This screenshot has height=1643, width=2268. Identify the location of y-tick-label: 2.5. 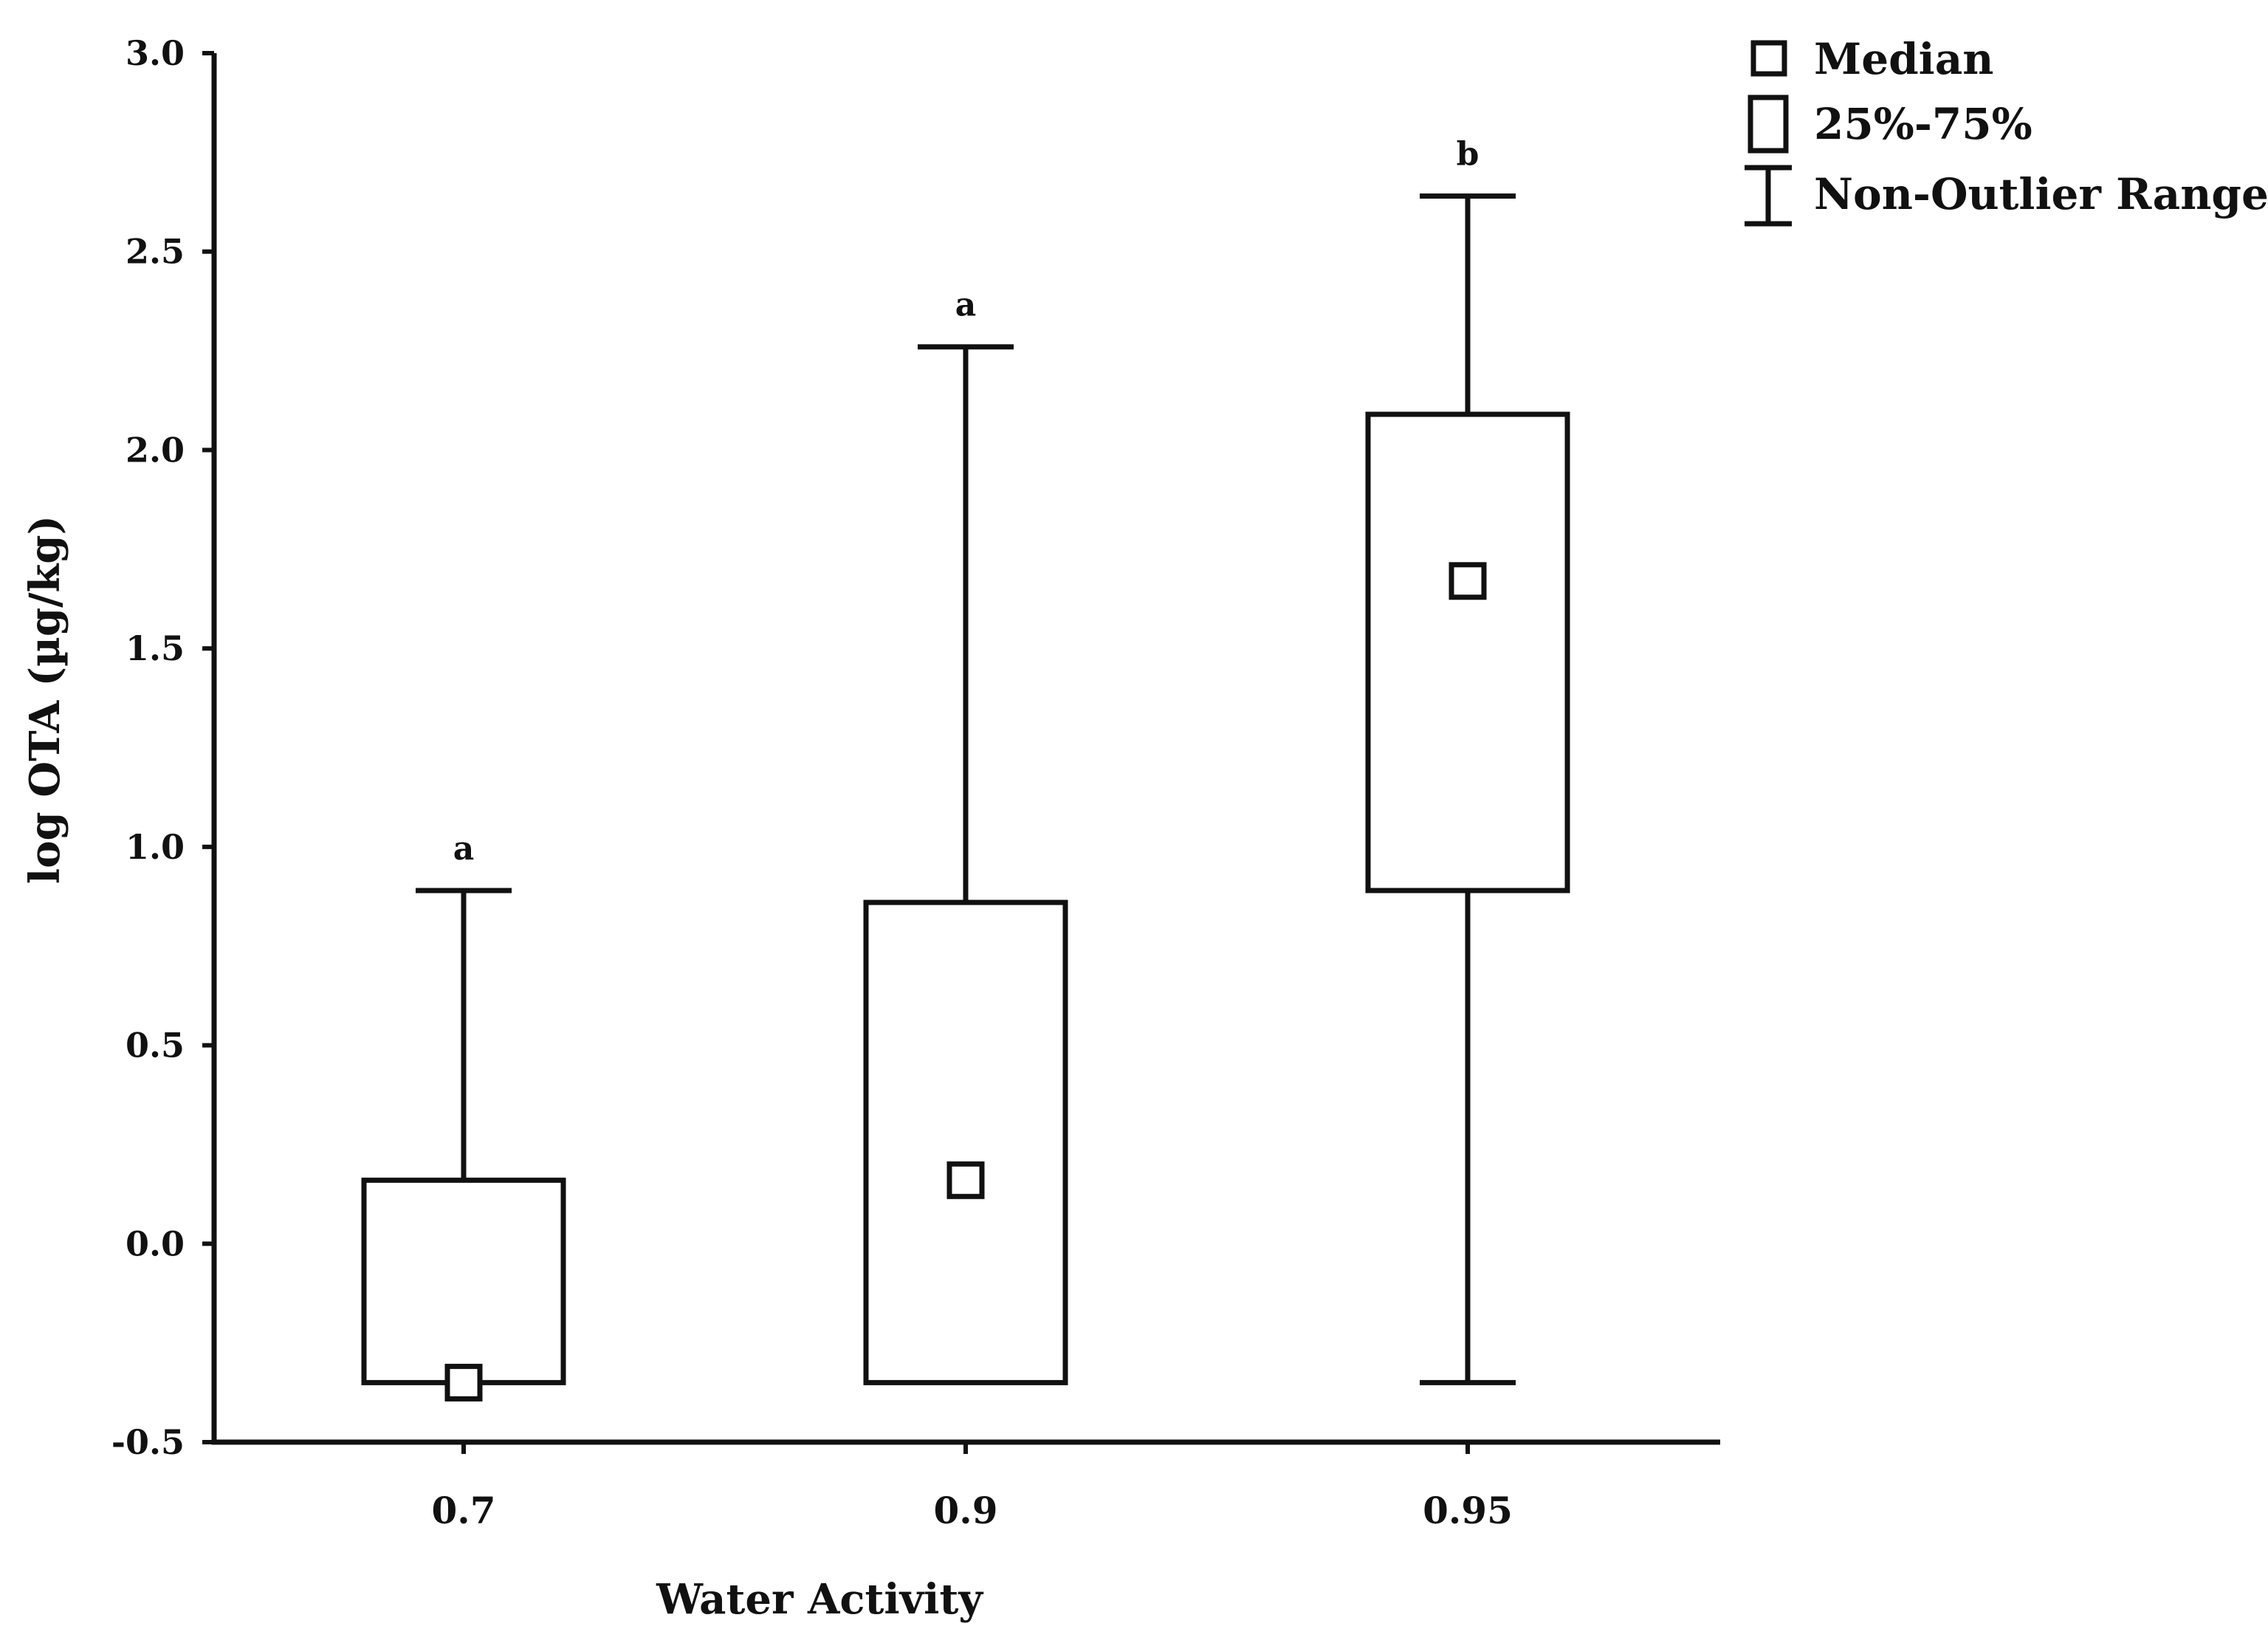
(155, 252).